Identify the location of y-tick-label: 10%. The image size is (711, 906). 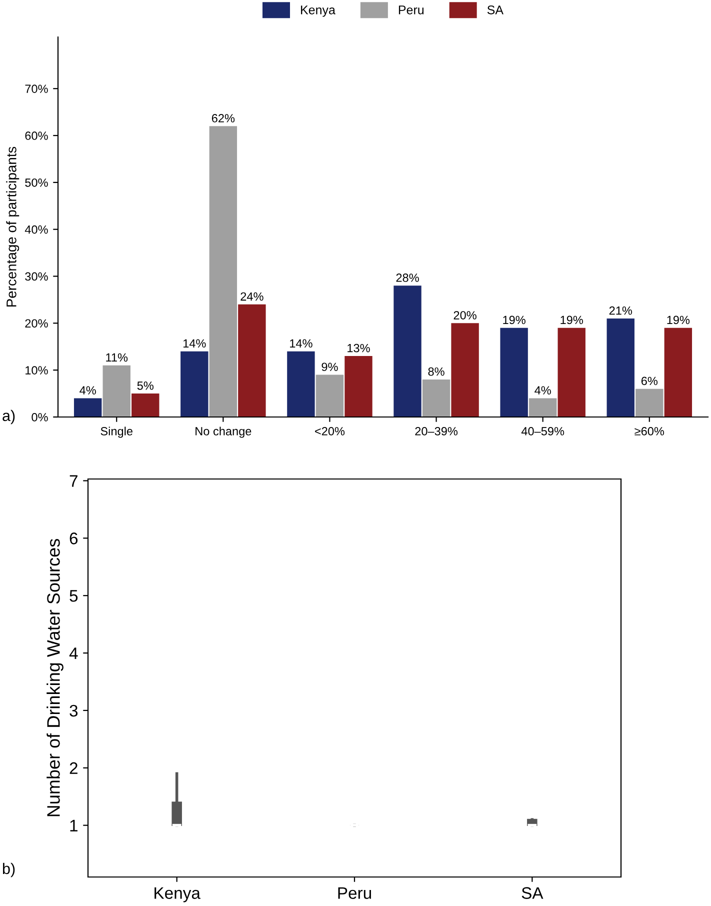
(37, 370).